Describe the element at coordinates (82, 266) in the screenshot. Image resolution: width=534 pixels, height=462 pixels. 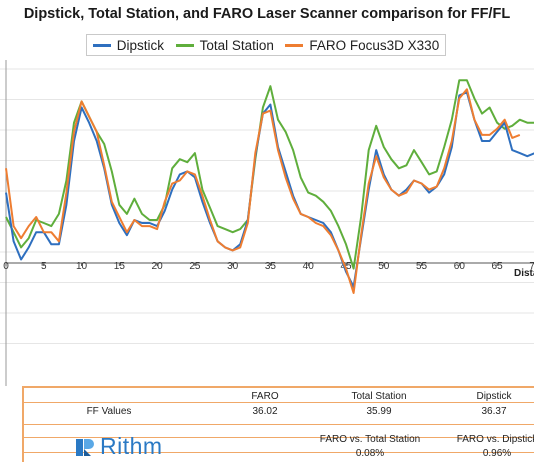
I see `x-tick-label: 10` at that location.